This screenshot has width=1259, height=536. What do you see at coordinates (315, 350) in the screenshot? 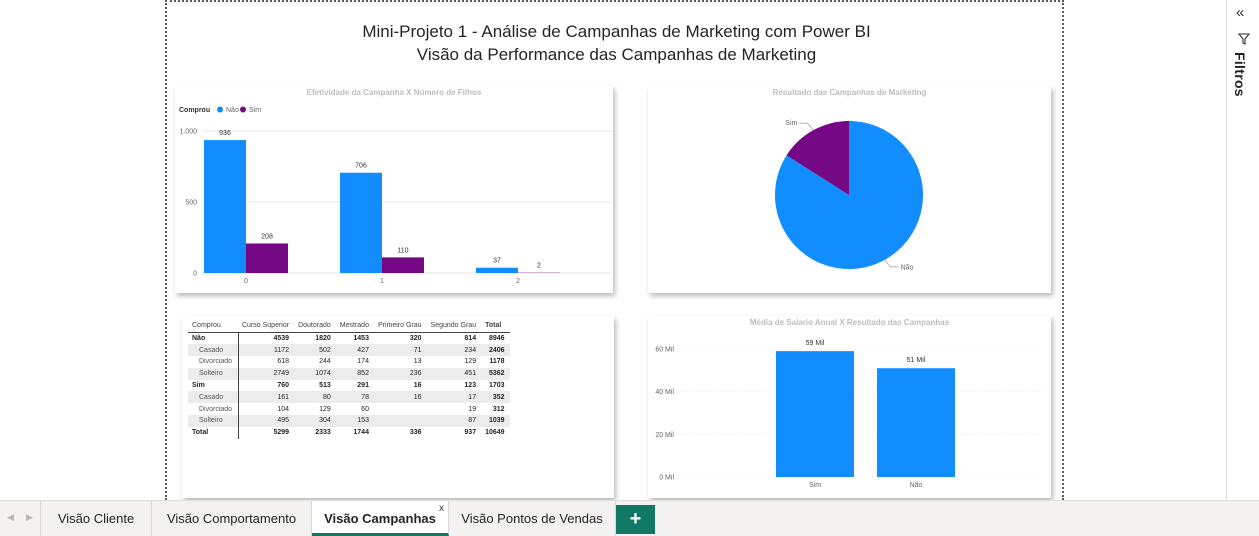
I see `matrix-cell: 502` at bounding box center [315, 350].